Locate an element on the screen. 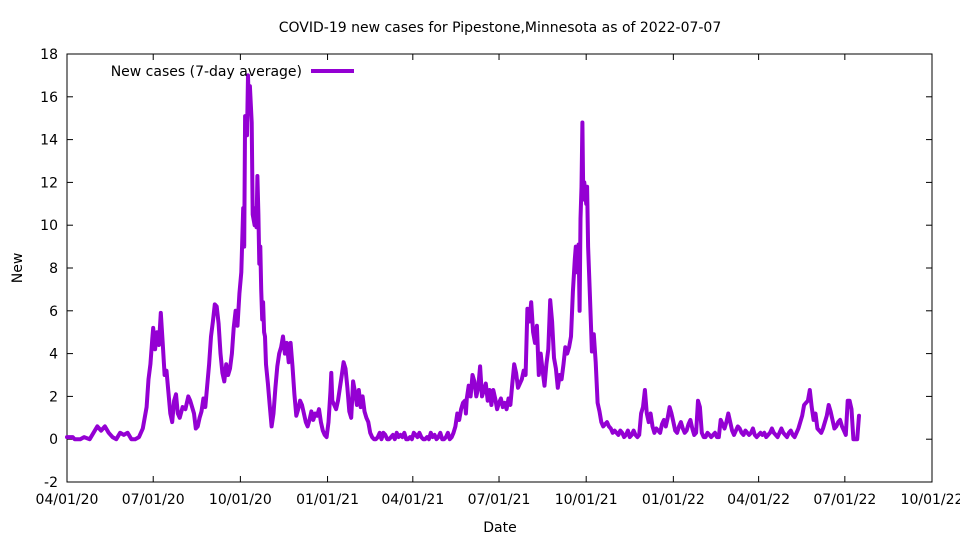 This screenshot has height=540, width=960. x-tick-label: 10/01/21 is located at coordinates (586, 500).